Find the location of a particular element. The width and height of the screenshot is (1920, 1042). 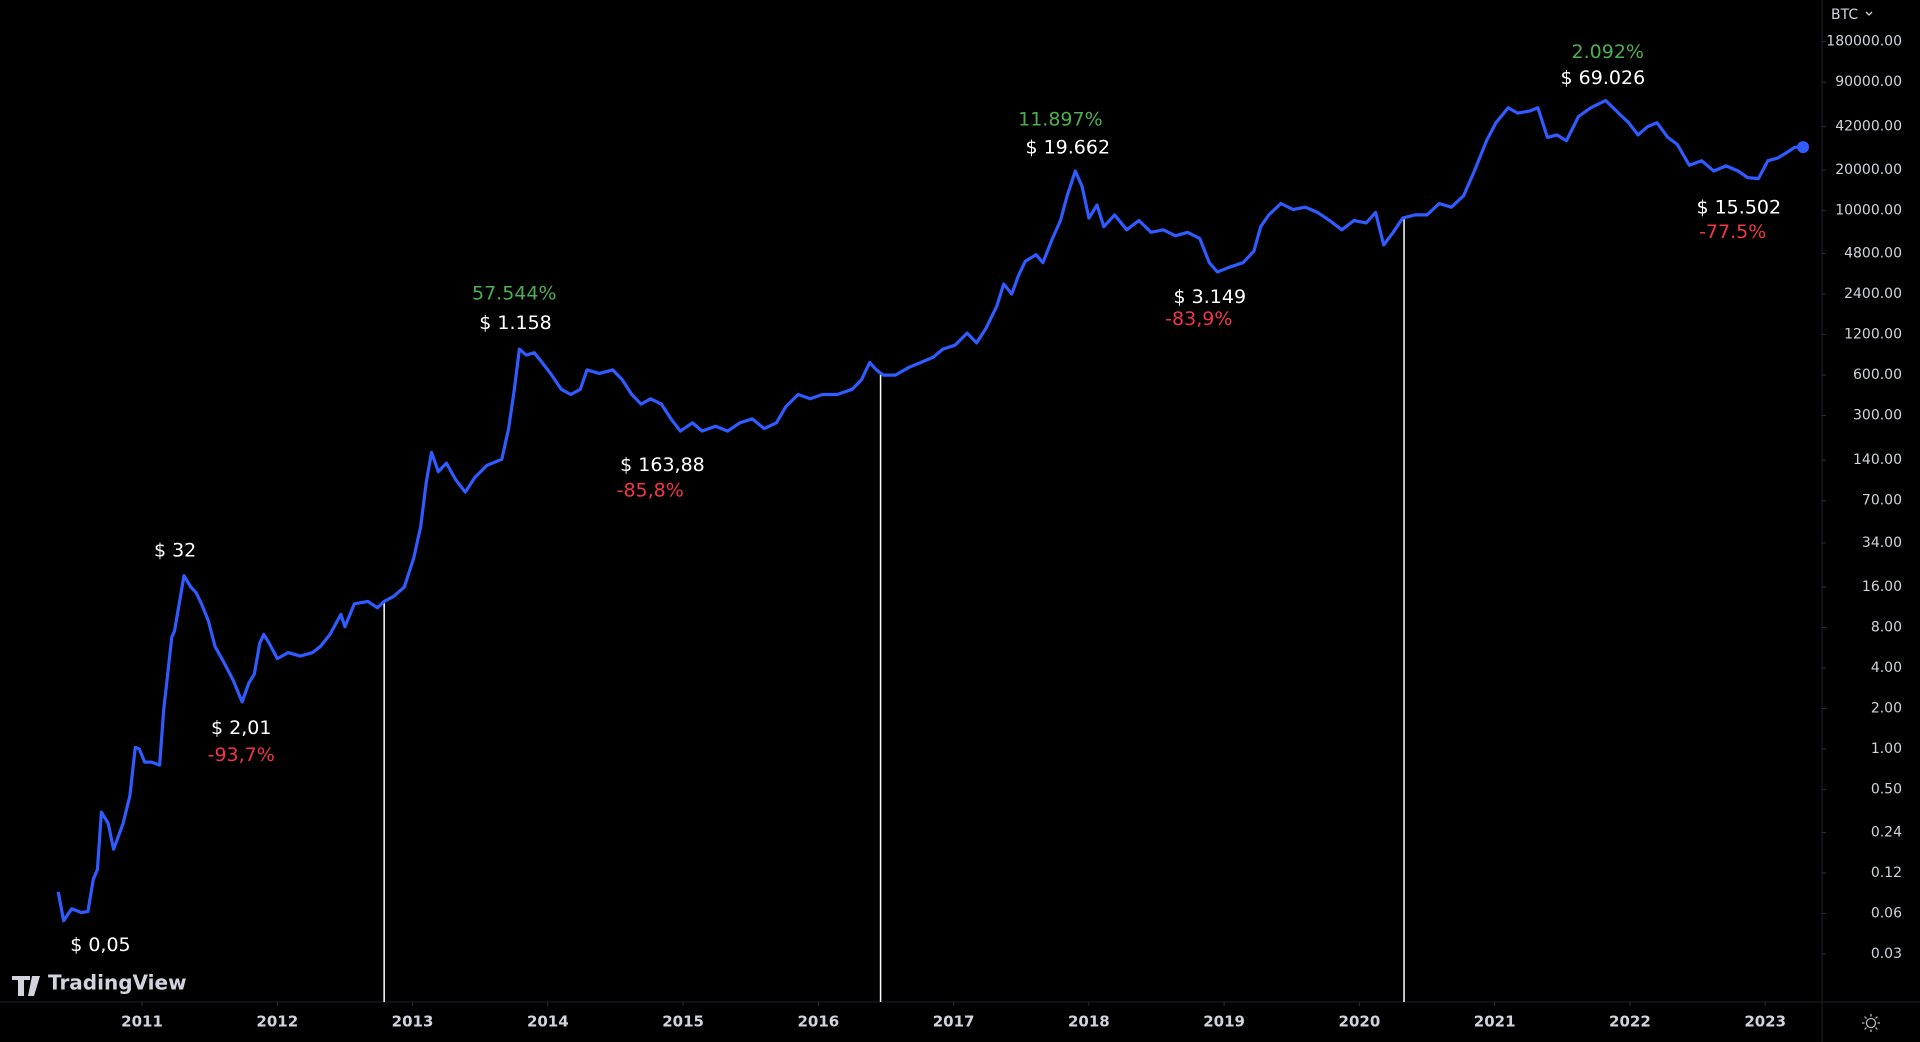

y-tick-label: 0.50 is located at coordinates (1886, 790).